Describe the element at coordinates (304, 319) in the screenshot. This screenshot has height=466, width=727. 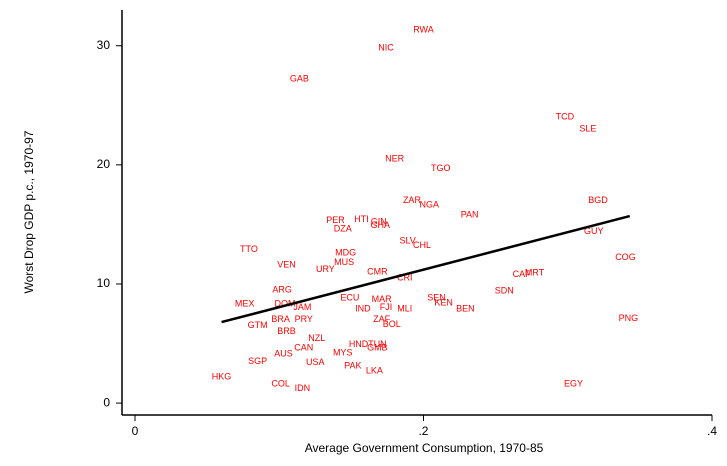
I see `country-marker: PRY` at that location.